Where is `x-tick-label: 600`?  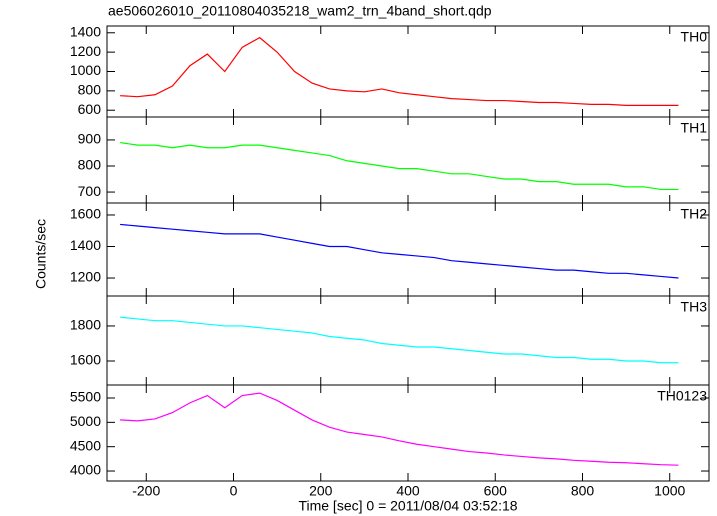 x-tick-label: 600 is located at coordinates (496, 491).